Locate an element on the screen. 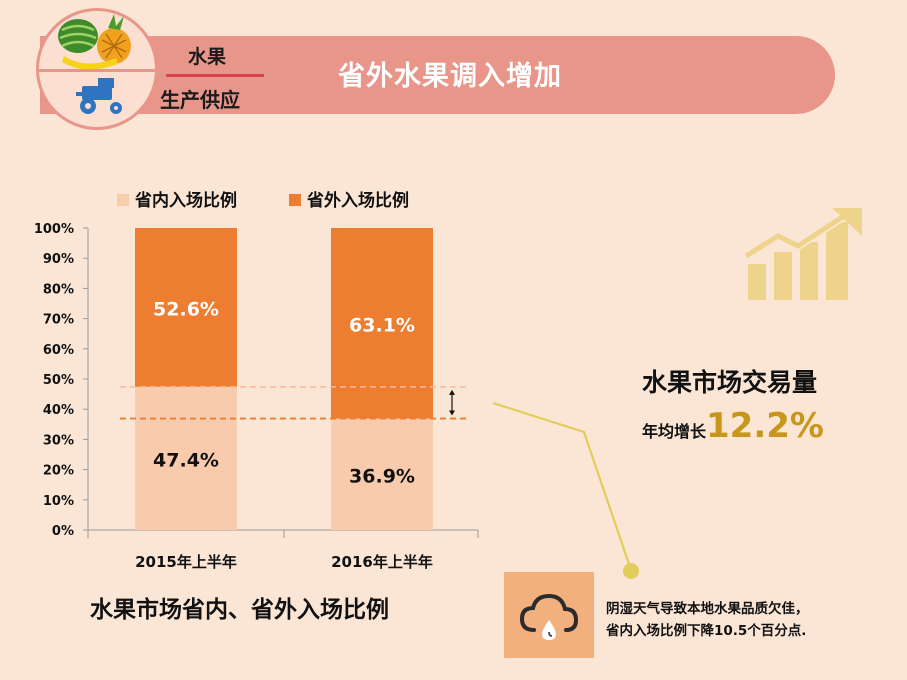 The width and height of the screenshot is (907, 680). x-tick-label: 2015年上半年 is located at coordinates (186, 562).